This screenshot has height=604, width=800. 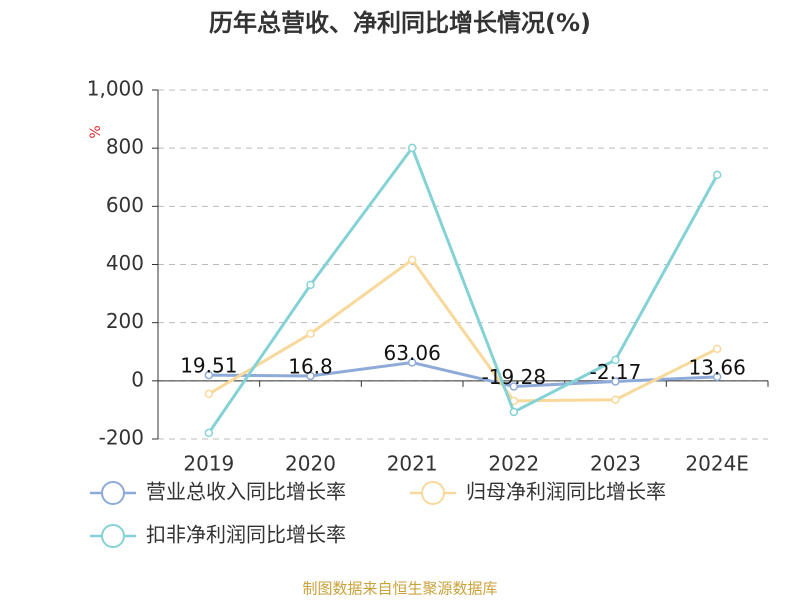 I want to click on y-tick-label: 200, so click(x=125, y=321).